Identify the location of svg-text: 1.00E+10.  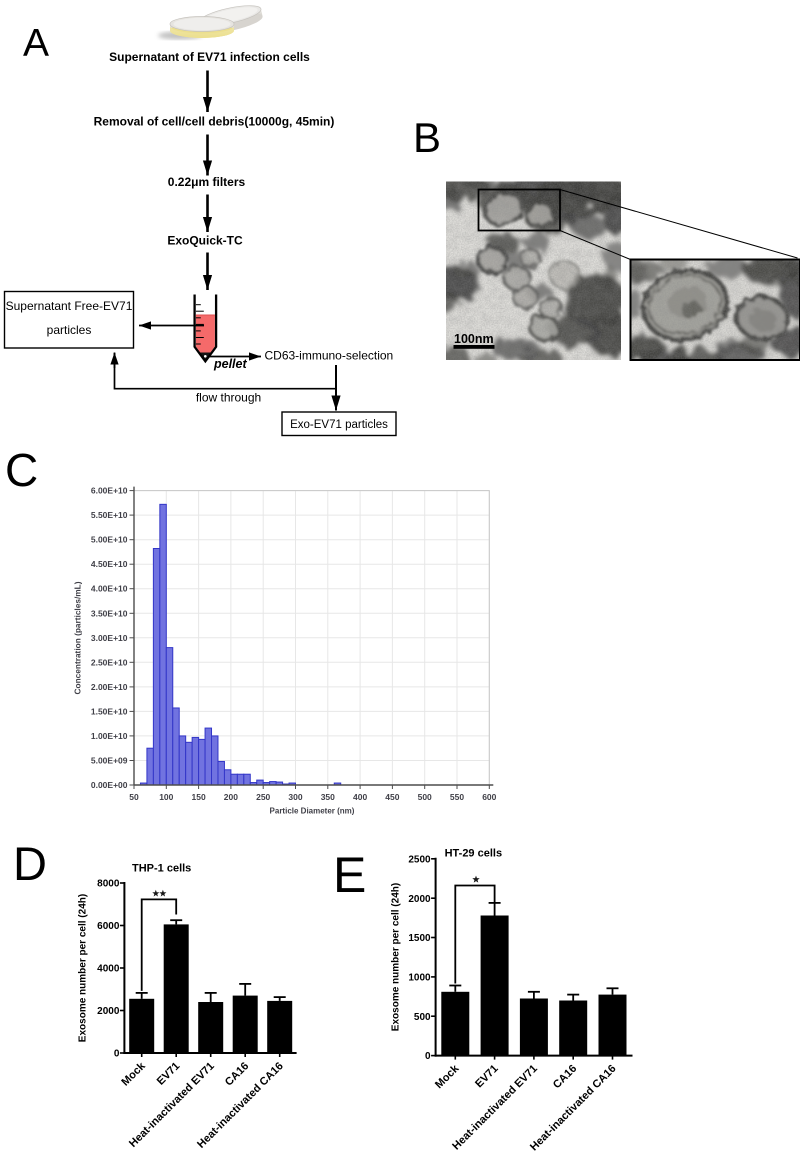
(109, 736).